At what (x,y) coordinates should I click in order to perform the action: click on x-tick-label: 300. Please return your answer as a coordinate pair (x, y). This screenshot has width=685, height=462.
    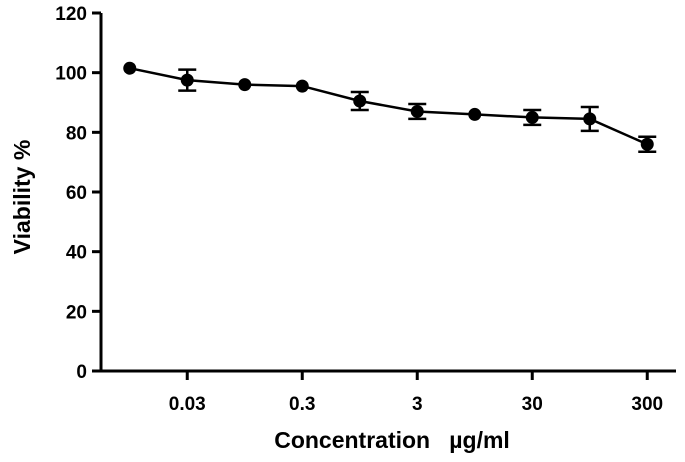
    Looking at the image, I should click on (647, 404).